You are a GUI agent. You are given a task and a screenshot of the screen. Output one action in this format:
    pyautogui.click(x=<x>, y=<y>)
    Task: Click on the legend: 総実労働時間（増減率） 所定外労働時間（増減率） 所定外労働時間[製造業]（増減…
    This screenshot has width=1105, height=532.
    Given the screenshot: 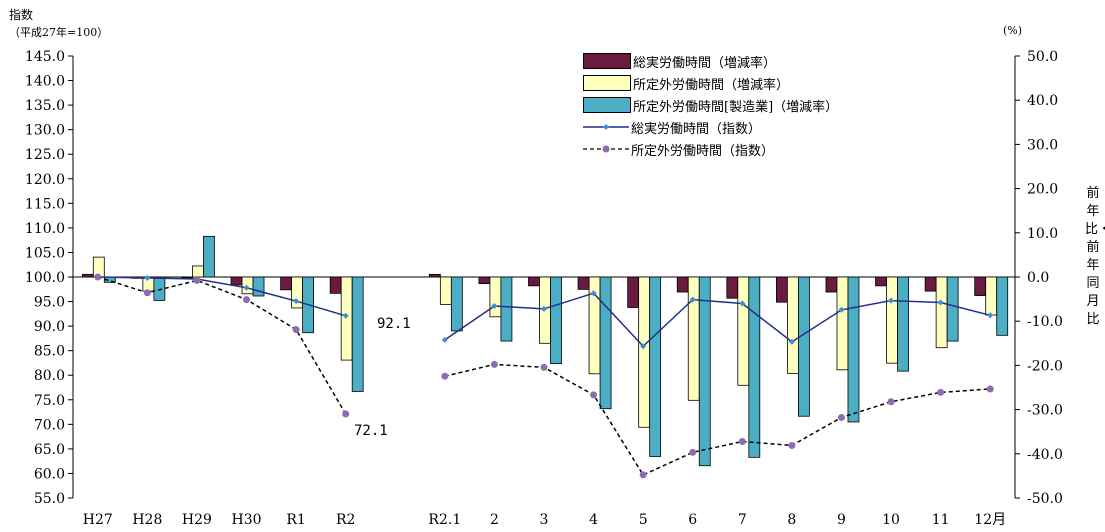 What is the action you would take?
    pyautogui.click(x=710, y=105)
    